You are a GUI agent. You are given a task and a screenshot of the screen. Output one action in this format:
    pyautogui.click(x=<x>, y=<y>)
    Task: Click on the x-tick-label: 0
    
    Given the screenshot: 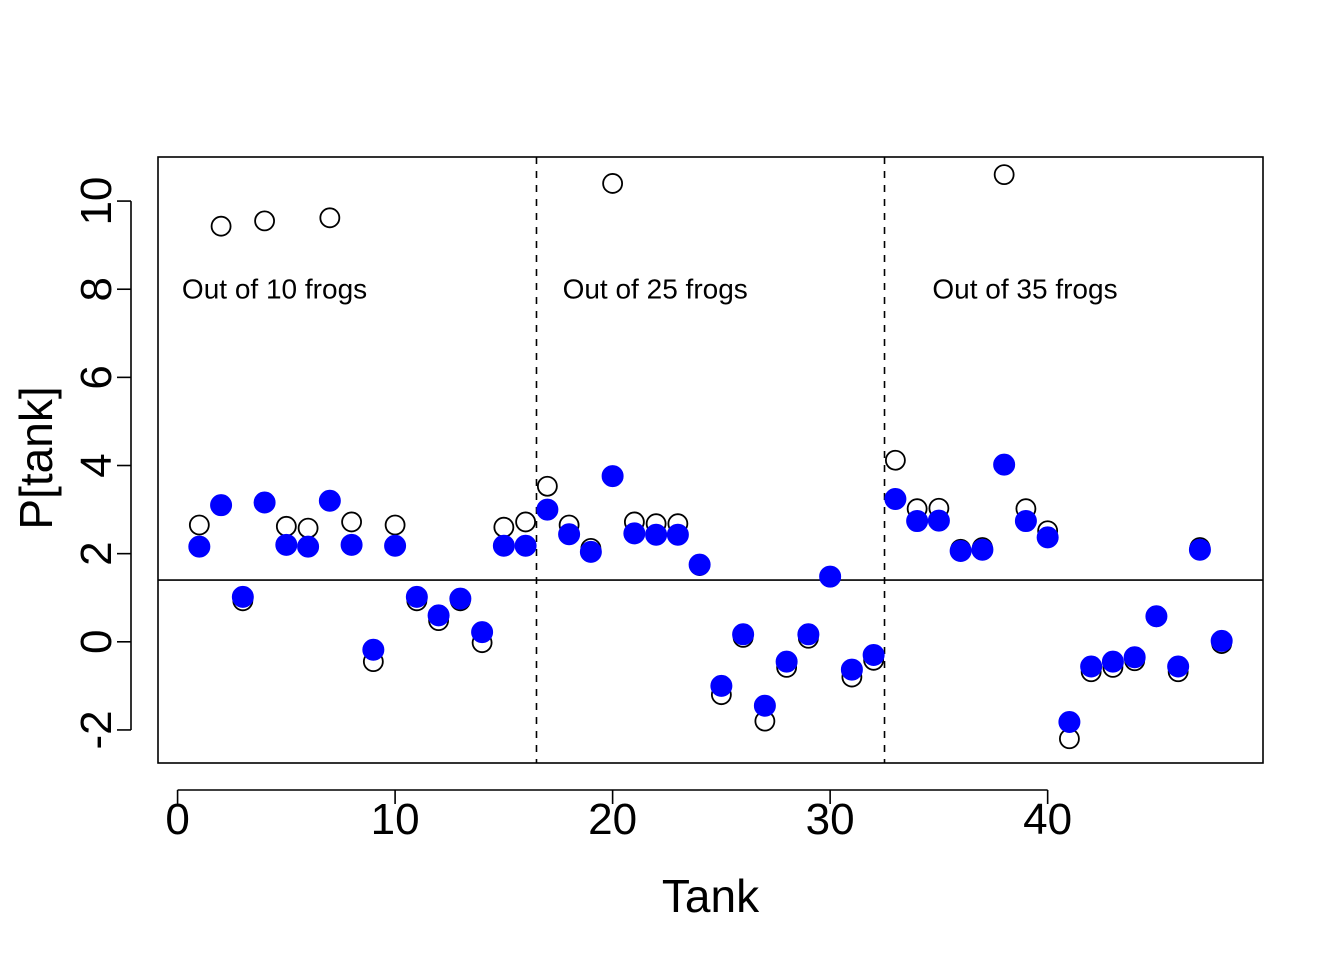 What is the action you would take?
    pyautogui.click(x=177, y=819)
    